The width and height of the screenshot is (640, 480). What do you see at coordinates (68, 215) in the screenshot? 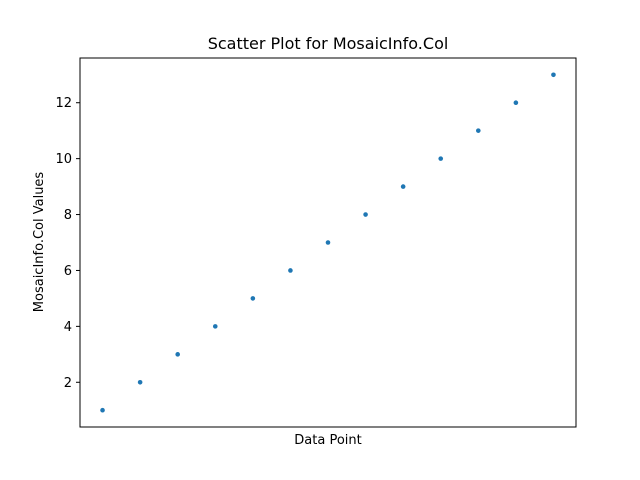
I see `y-tick-label: 8` at bounding box center [68, 215].